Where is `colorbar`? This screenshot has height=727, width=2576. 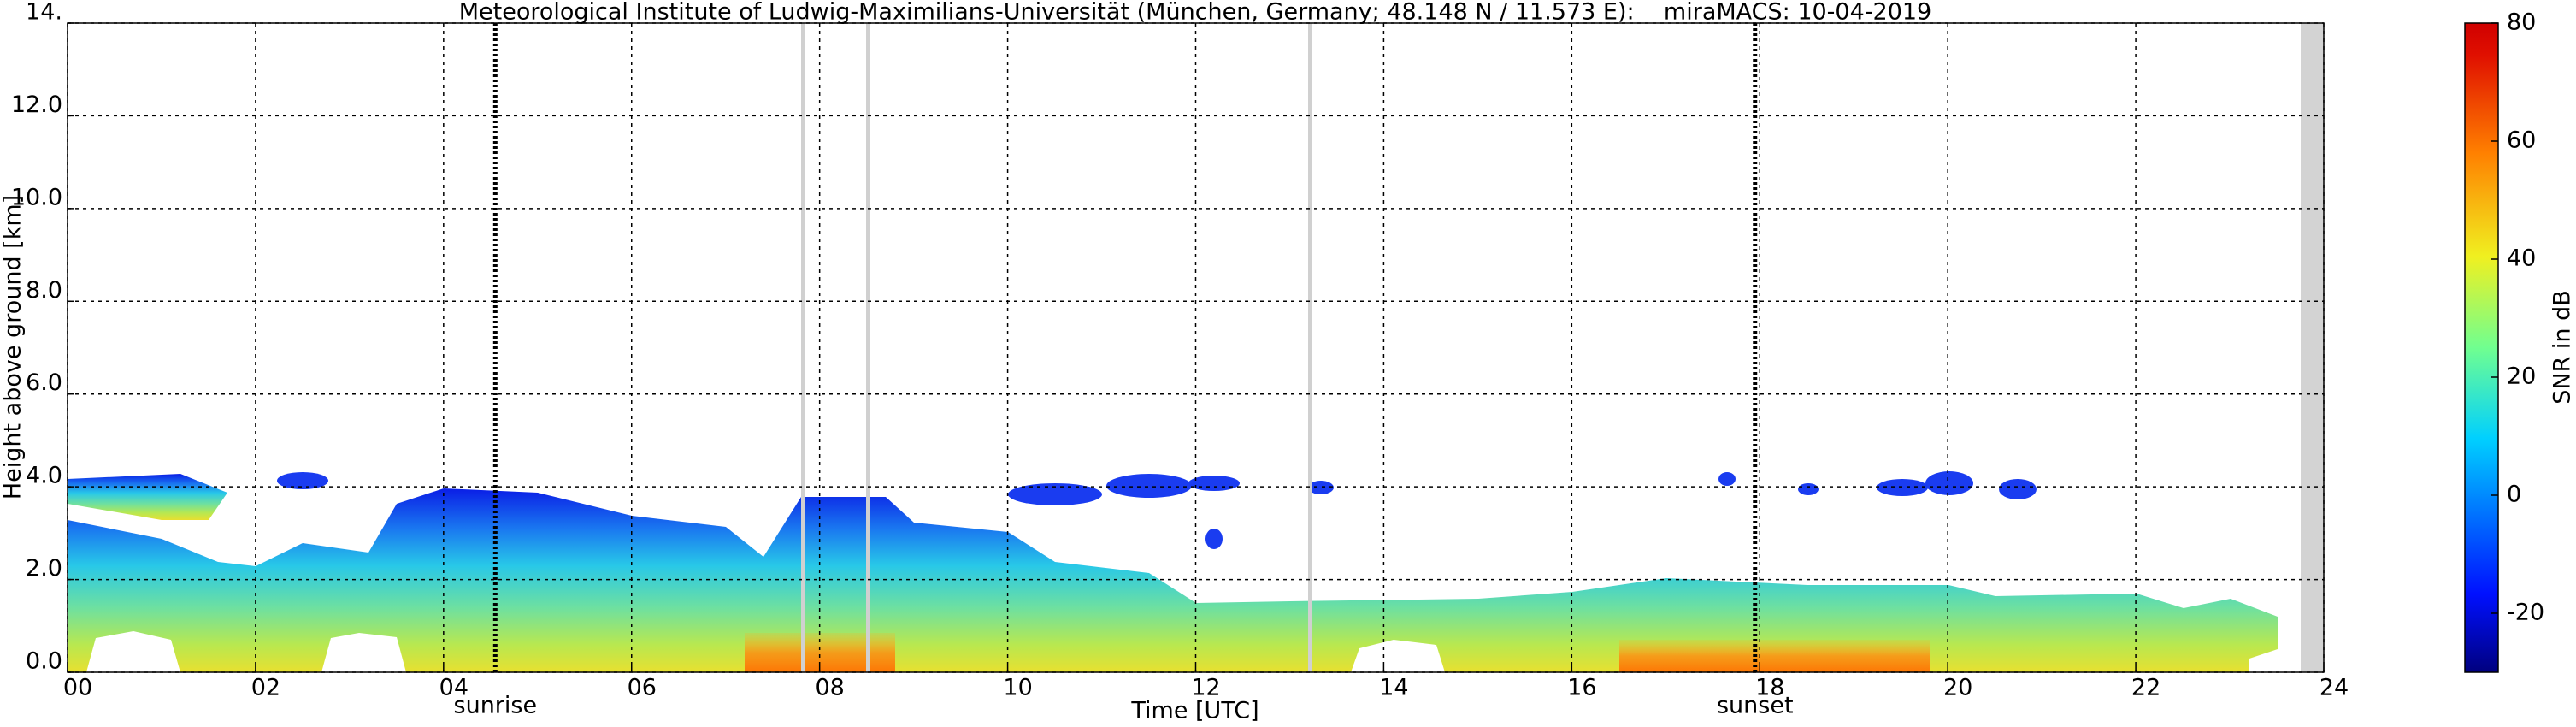 colorbar is located at coordinates (2481, 347).